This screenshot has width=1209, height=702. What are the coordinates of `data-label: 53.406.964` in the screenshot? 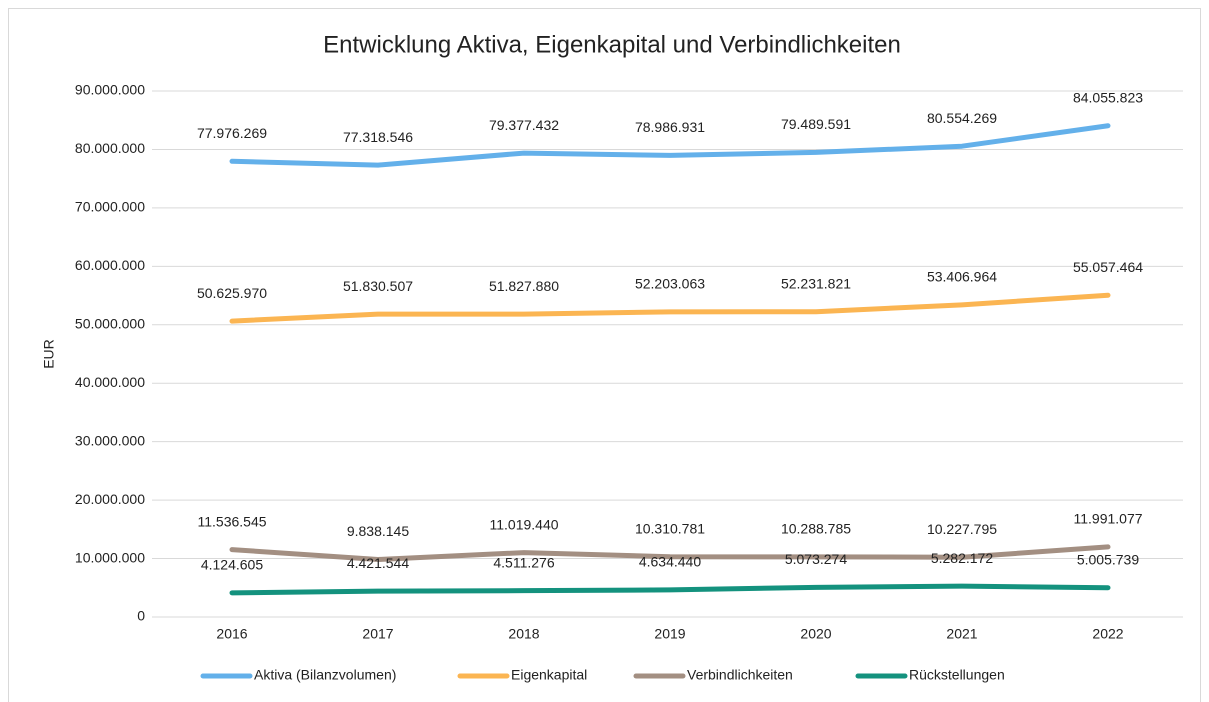 It's located at (962, 277).